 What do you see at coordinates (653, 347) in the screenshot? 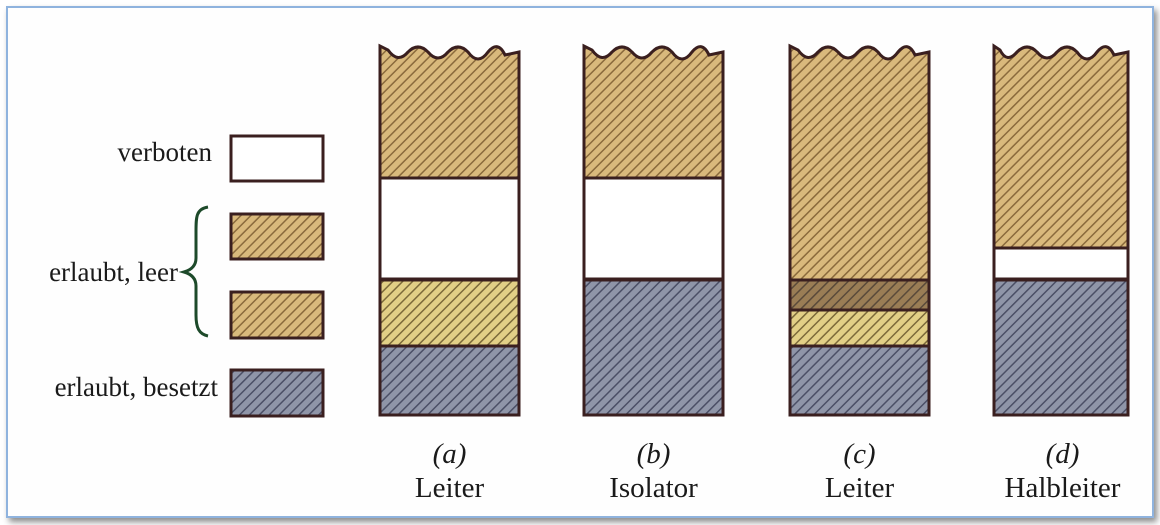
I see `column-b-occupied-band` at bounding box center [653, 347].